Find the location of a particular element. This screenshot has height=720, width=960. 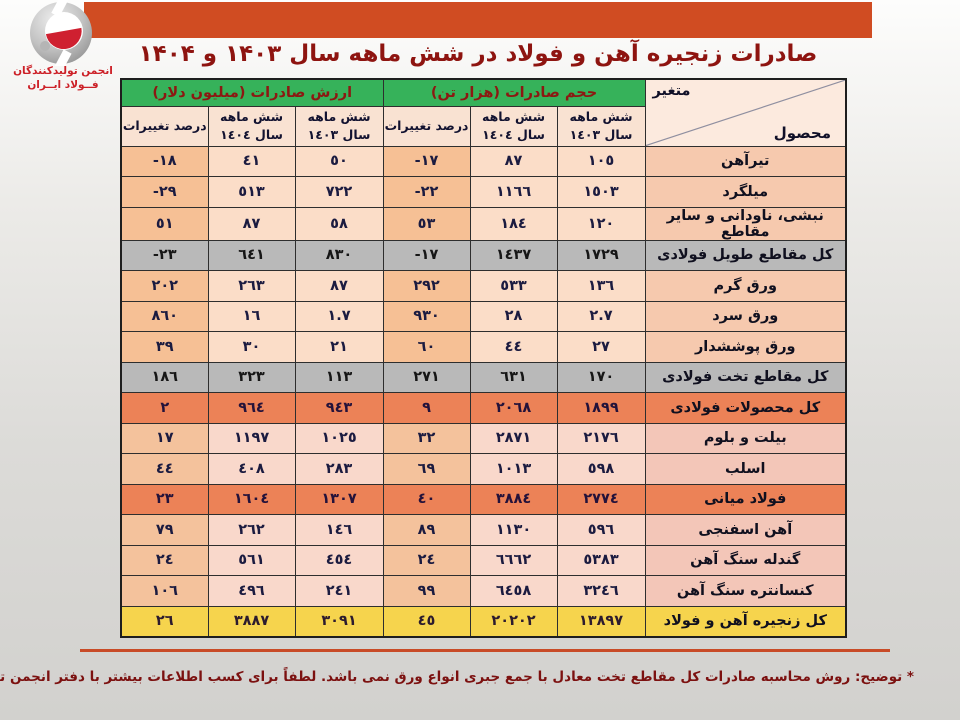

value-change-cell: ٨٦٠ is located at coordinates (164, 316).